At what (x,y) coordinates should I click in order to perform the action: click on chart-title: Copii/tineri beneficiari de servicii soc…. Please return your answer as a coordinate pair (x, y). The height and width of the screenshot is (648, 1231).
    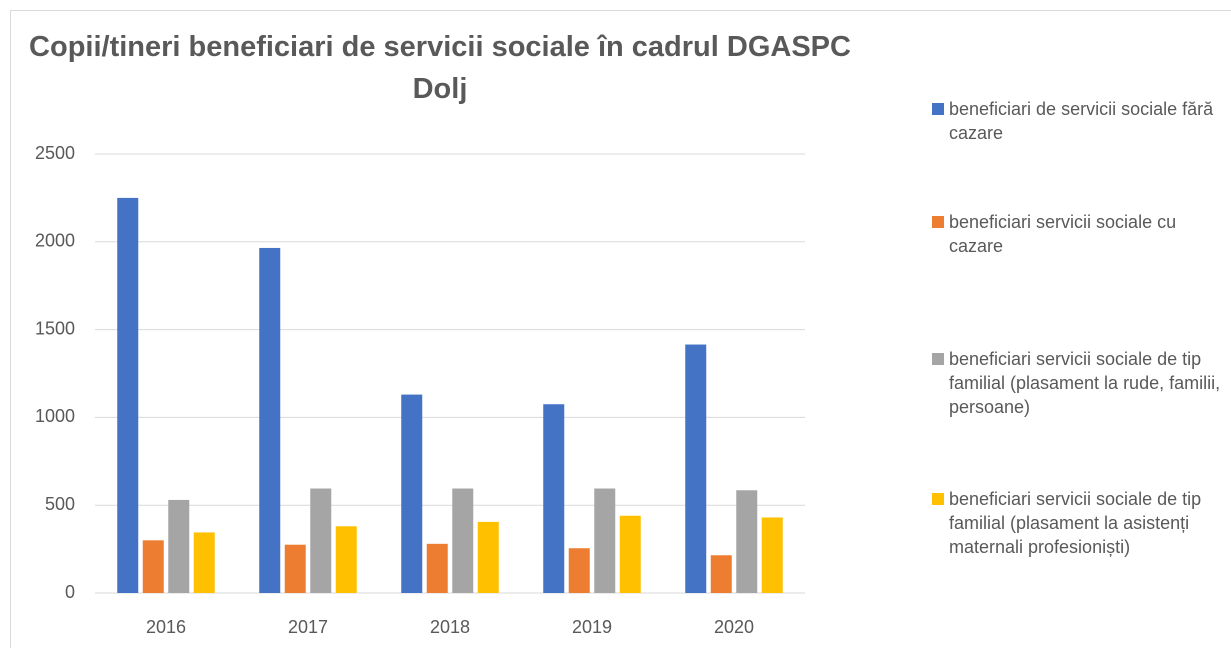
    Looking at the image, I should click on (440, 68).